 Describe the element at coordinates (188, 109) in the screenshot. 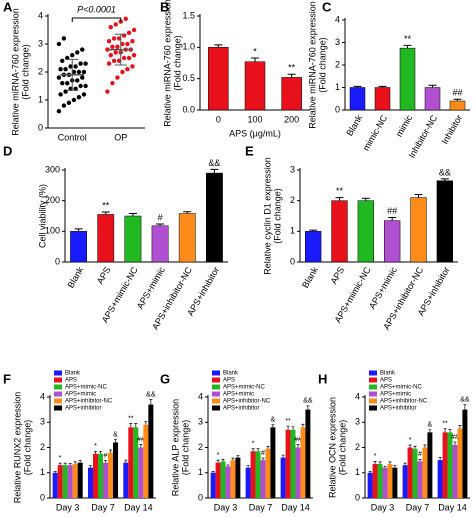

I see `y-tick-label: 0.0` at that location.